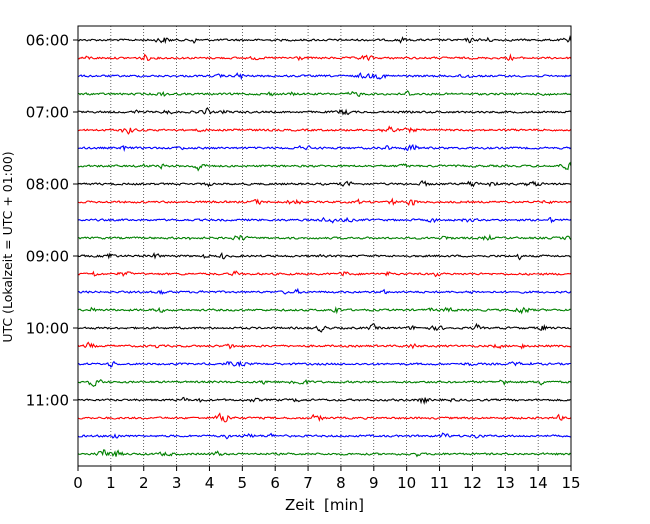 The height and width of the screenshot is (524, 650). What do you see at coordinates (47, 401) in the screenshot?
I see `y-tick-label: 11:00` at bounding box center [47, 401].